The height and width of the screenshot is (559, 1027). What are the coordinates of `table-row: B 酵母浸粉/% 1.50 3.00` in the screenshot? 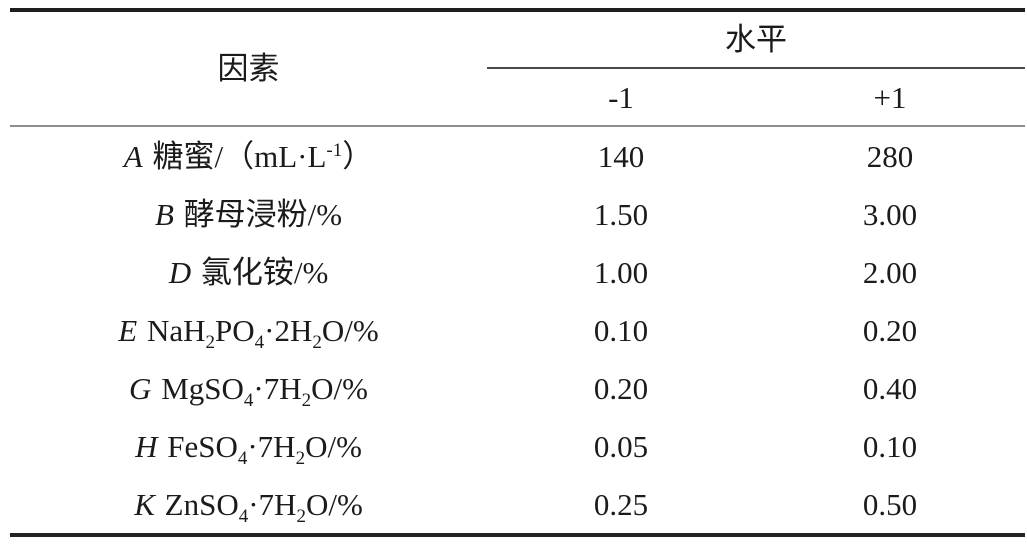 It's located at (517, 214).